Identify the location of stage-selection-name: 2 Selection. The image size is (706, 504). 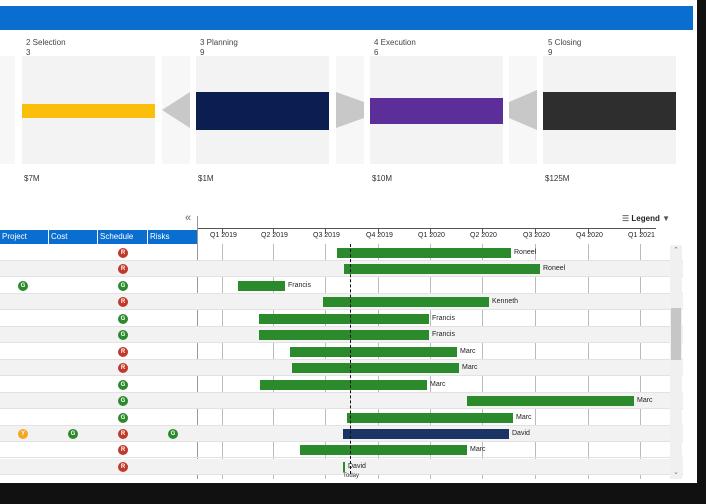
(46, 42).